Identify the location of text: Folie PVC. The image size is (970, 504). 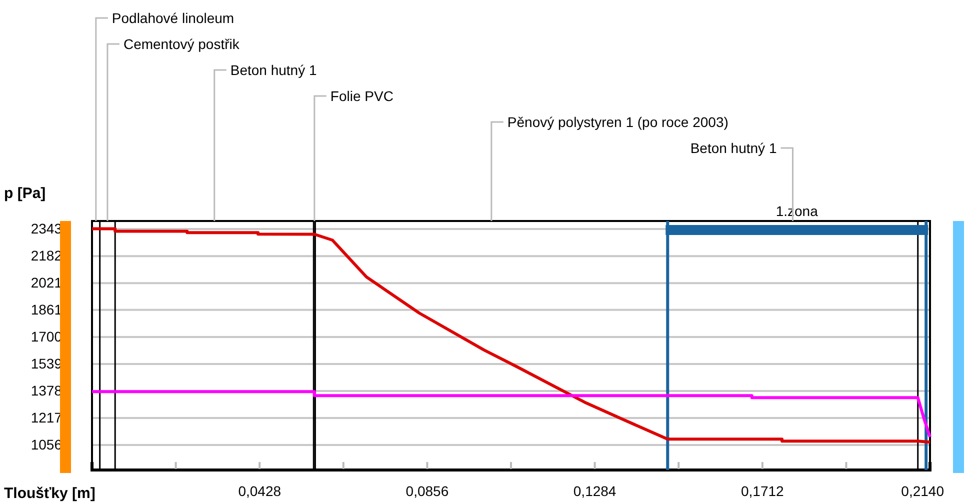
(362, 96).